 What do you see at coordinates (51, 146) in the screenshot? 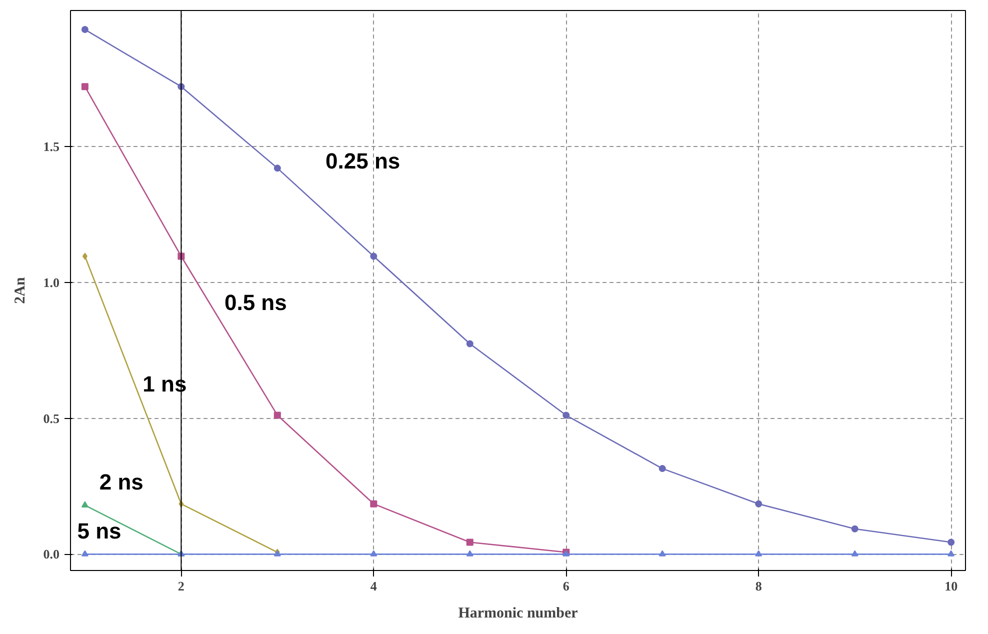
I see `y-tick-label: 1.5` at bounding box center [51, 146].